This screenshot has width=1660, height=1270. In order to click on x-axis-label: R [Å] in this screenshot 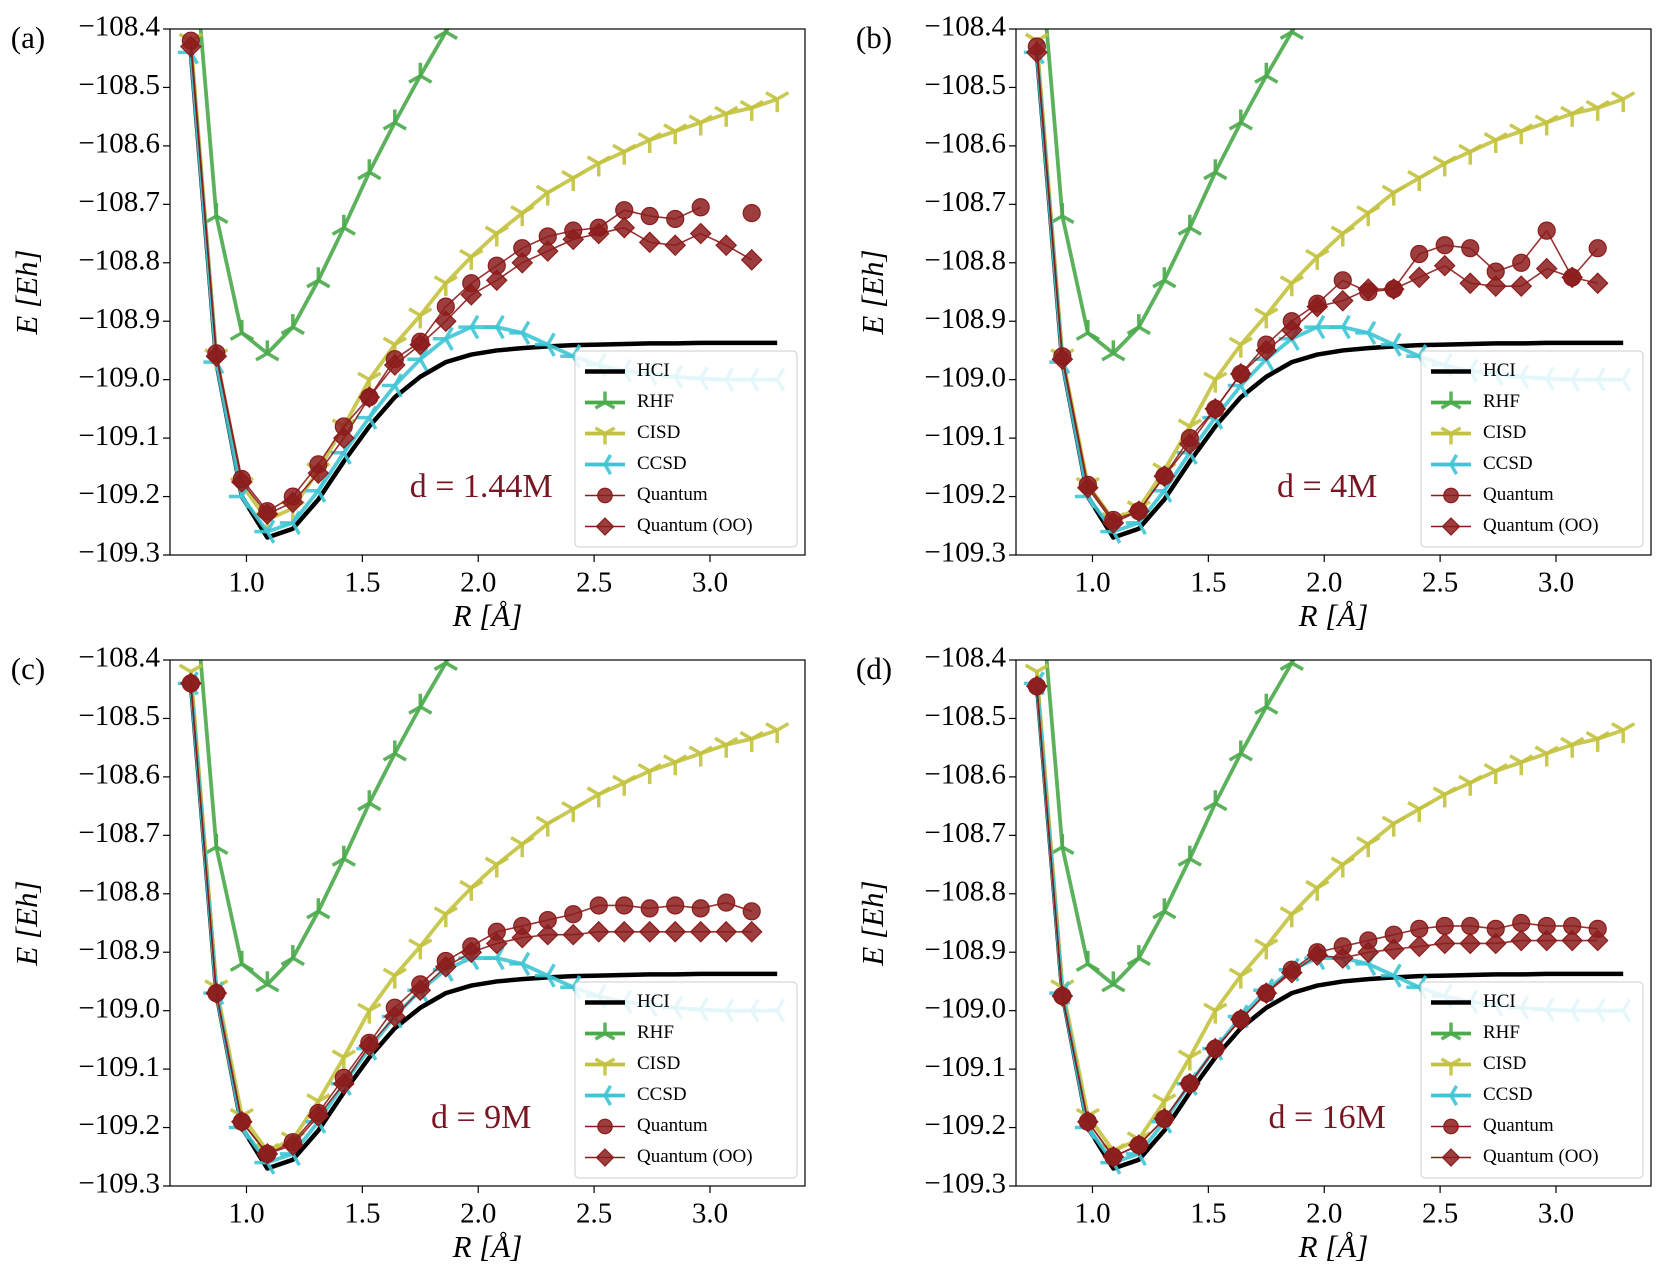, I will do `click(1333, 615)`.